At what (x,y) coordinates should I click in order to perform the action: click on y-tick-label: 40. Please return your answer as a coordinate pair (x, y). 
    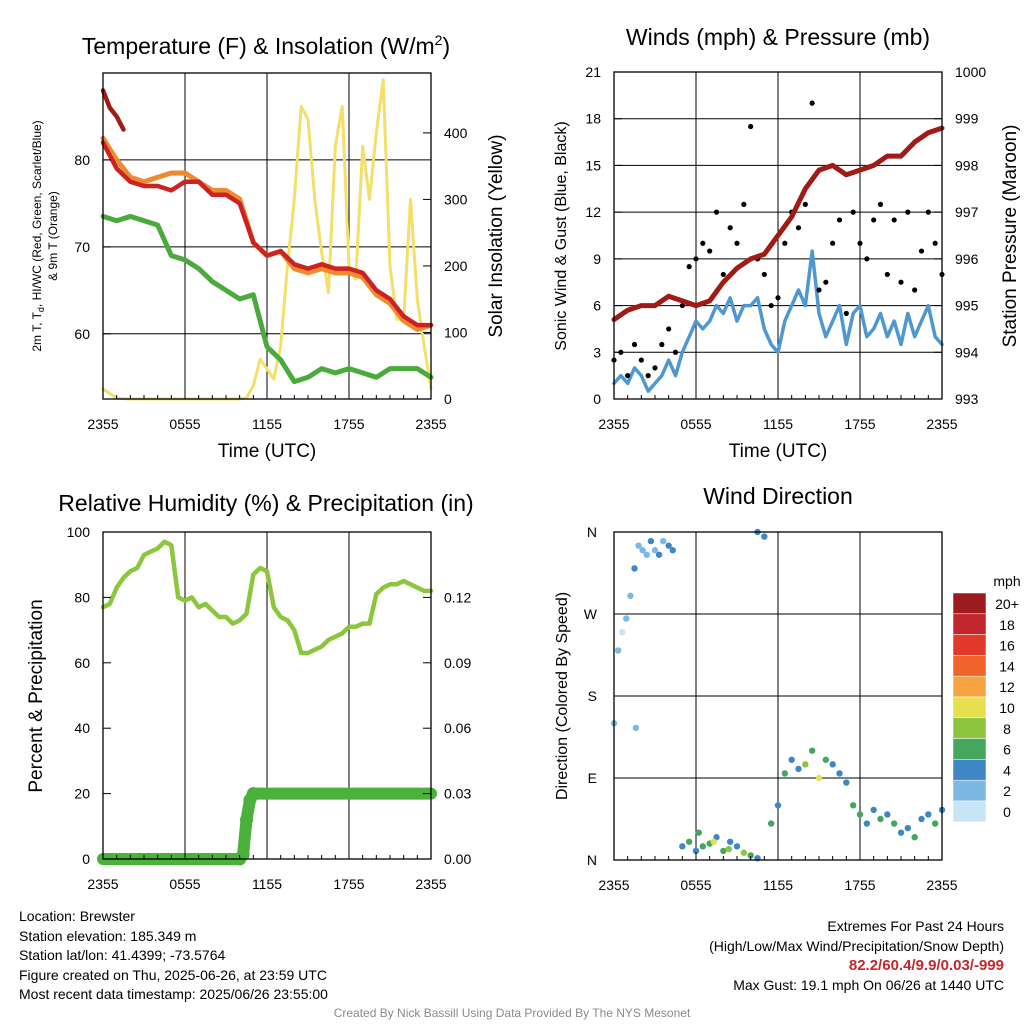
    Looking at the image, I should click on (82, 728).